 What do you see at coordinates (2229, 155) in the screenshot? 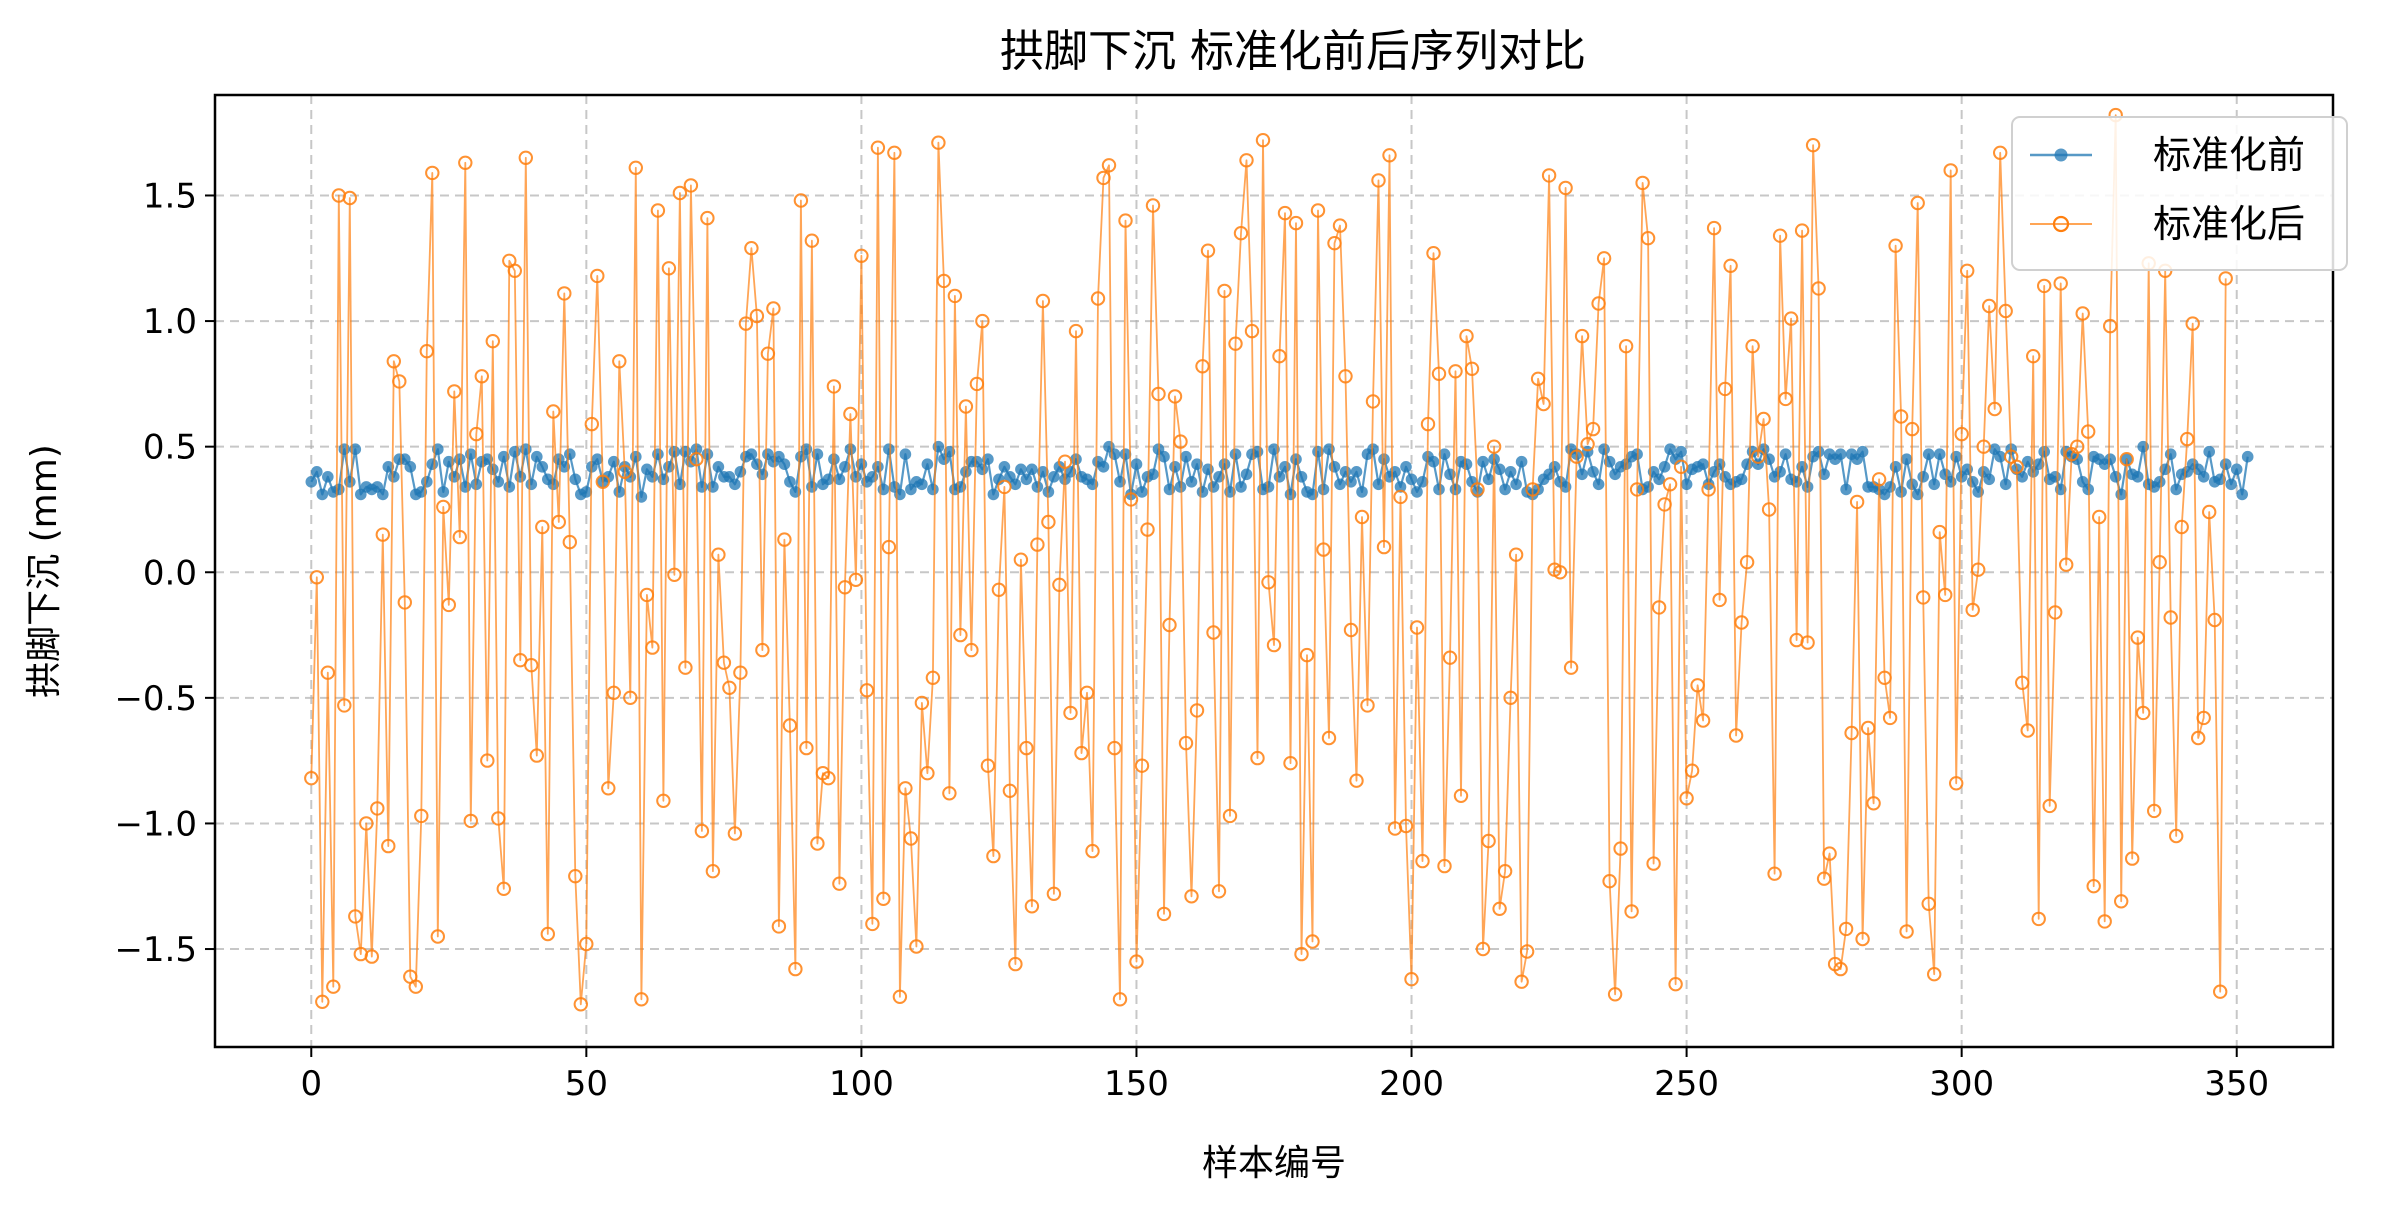
I see `legend-label-before: 标准化前` at bounding box center [2229, 155].